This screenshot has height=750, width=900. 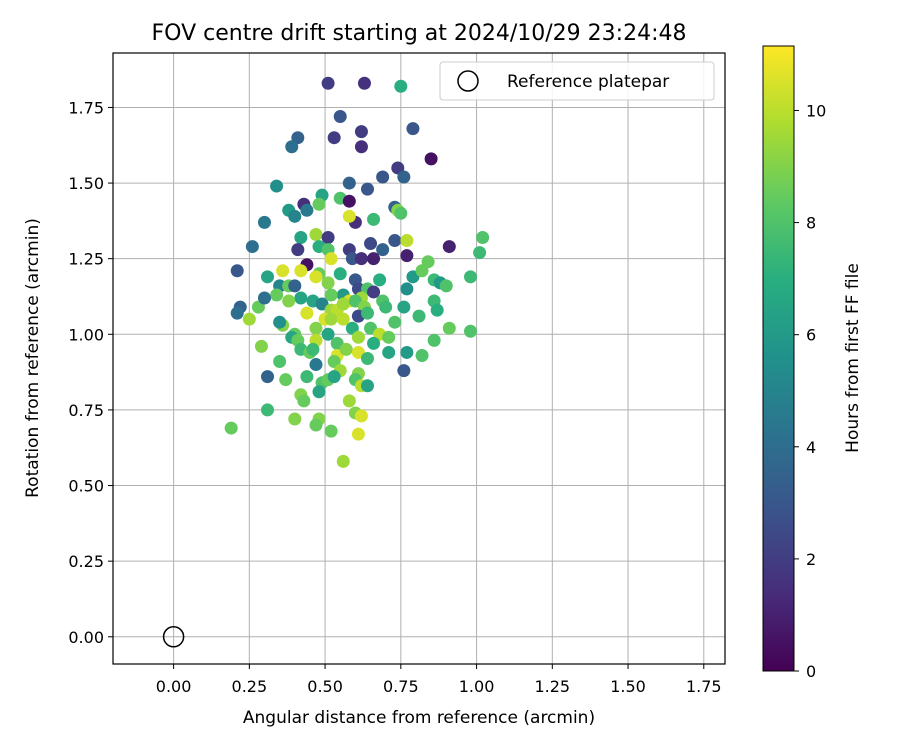 What do you see at coordinates (86, 183) in the screenshot?
I see `y-tick-label-6: 1.50` at bounding box center [86, 183].